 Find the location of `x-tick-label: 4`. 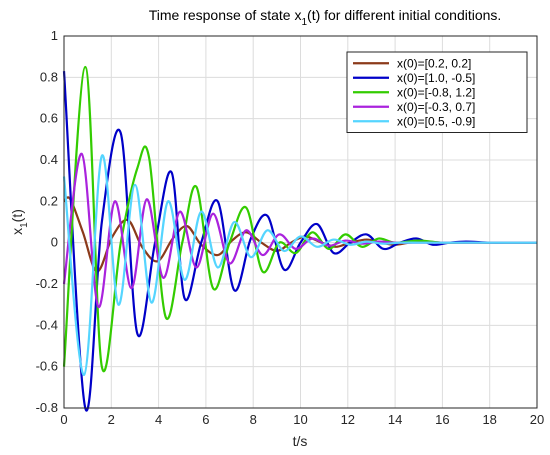

x-tick-label: 4 is located at coordinates (158, 419).